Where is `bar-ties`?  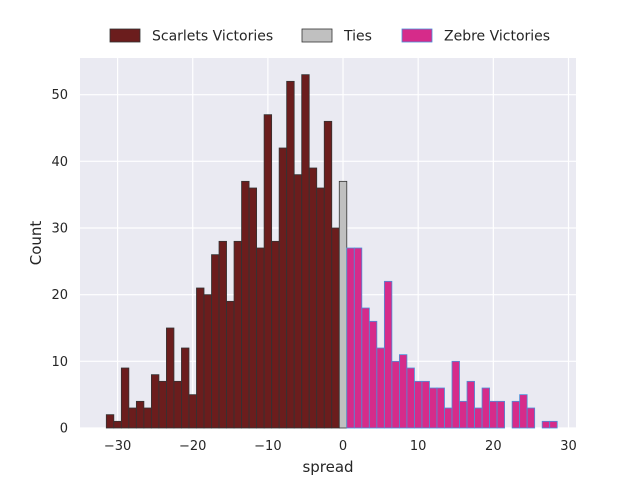
bar-ties is located at coordinates (343, 304).